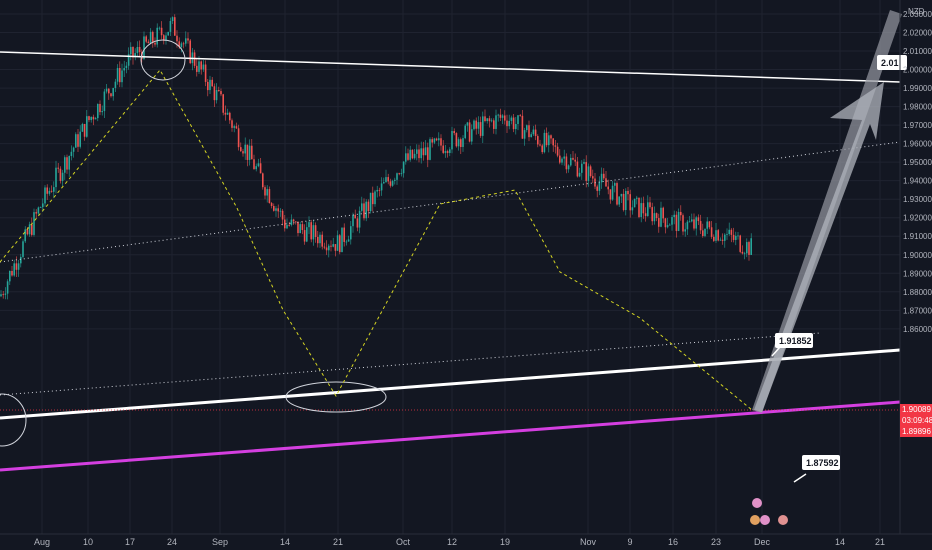 The image size is (932, 550). Describe the element at coordinates (505, 542) in the screenshot. I see `x-tick-label: 19` at that location.